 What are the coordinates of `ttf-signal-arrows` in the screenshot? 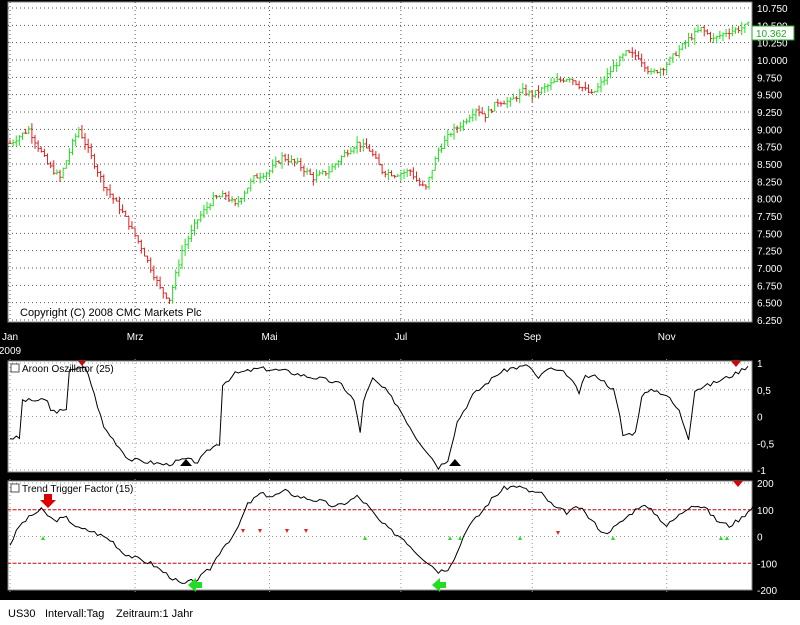 It's located at (385, 534).